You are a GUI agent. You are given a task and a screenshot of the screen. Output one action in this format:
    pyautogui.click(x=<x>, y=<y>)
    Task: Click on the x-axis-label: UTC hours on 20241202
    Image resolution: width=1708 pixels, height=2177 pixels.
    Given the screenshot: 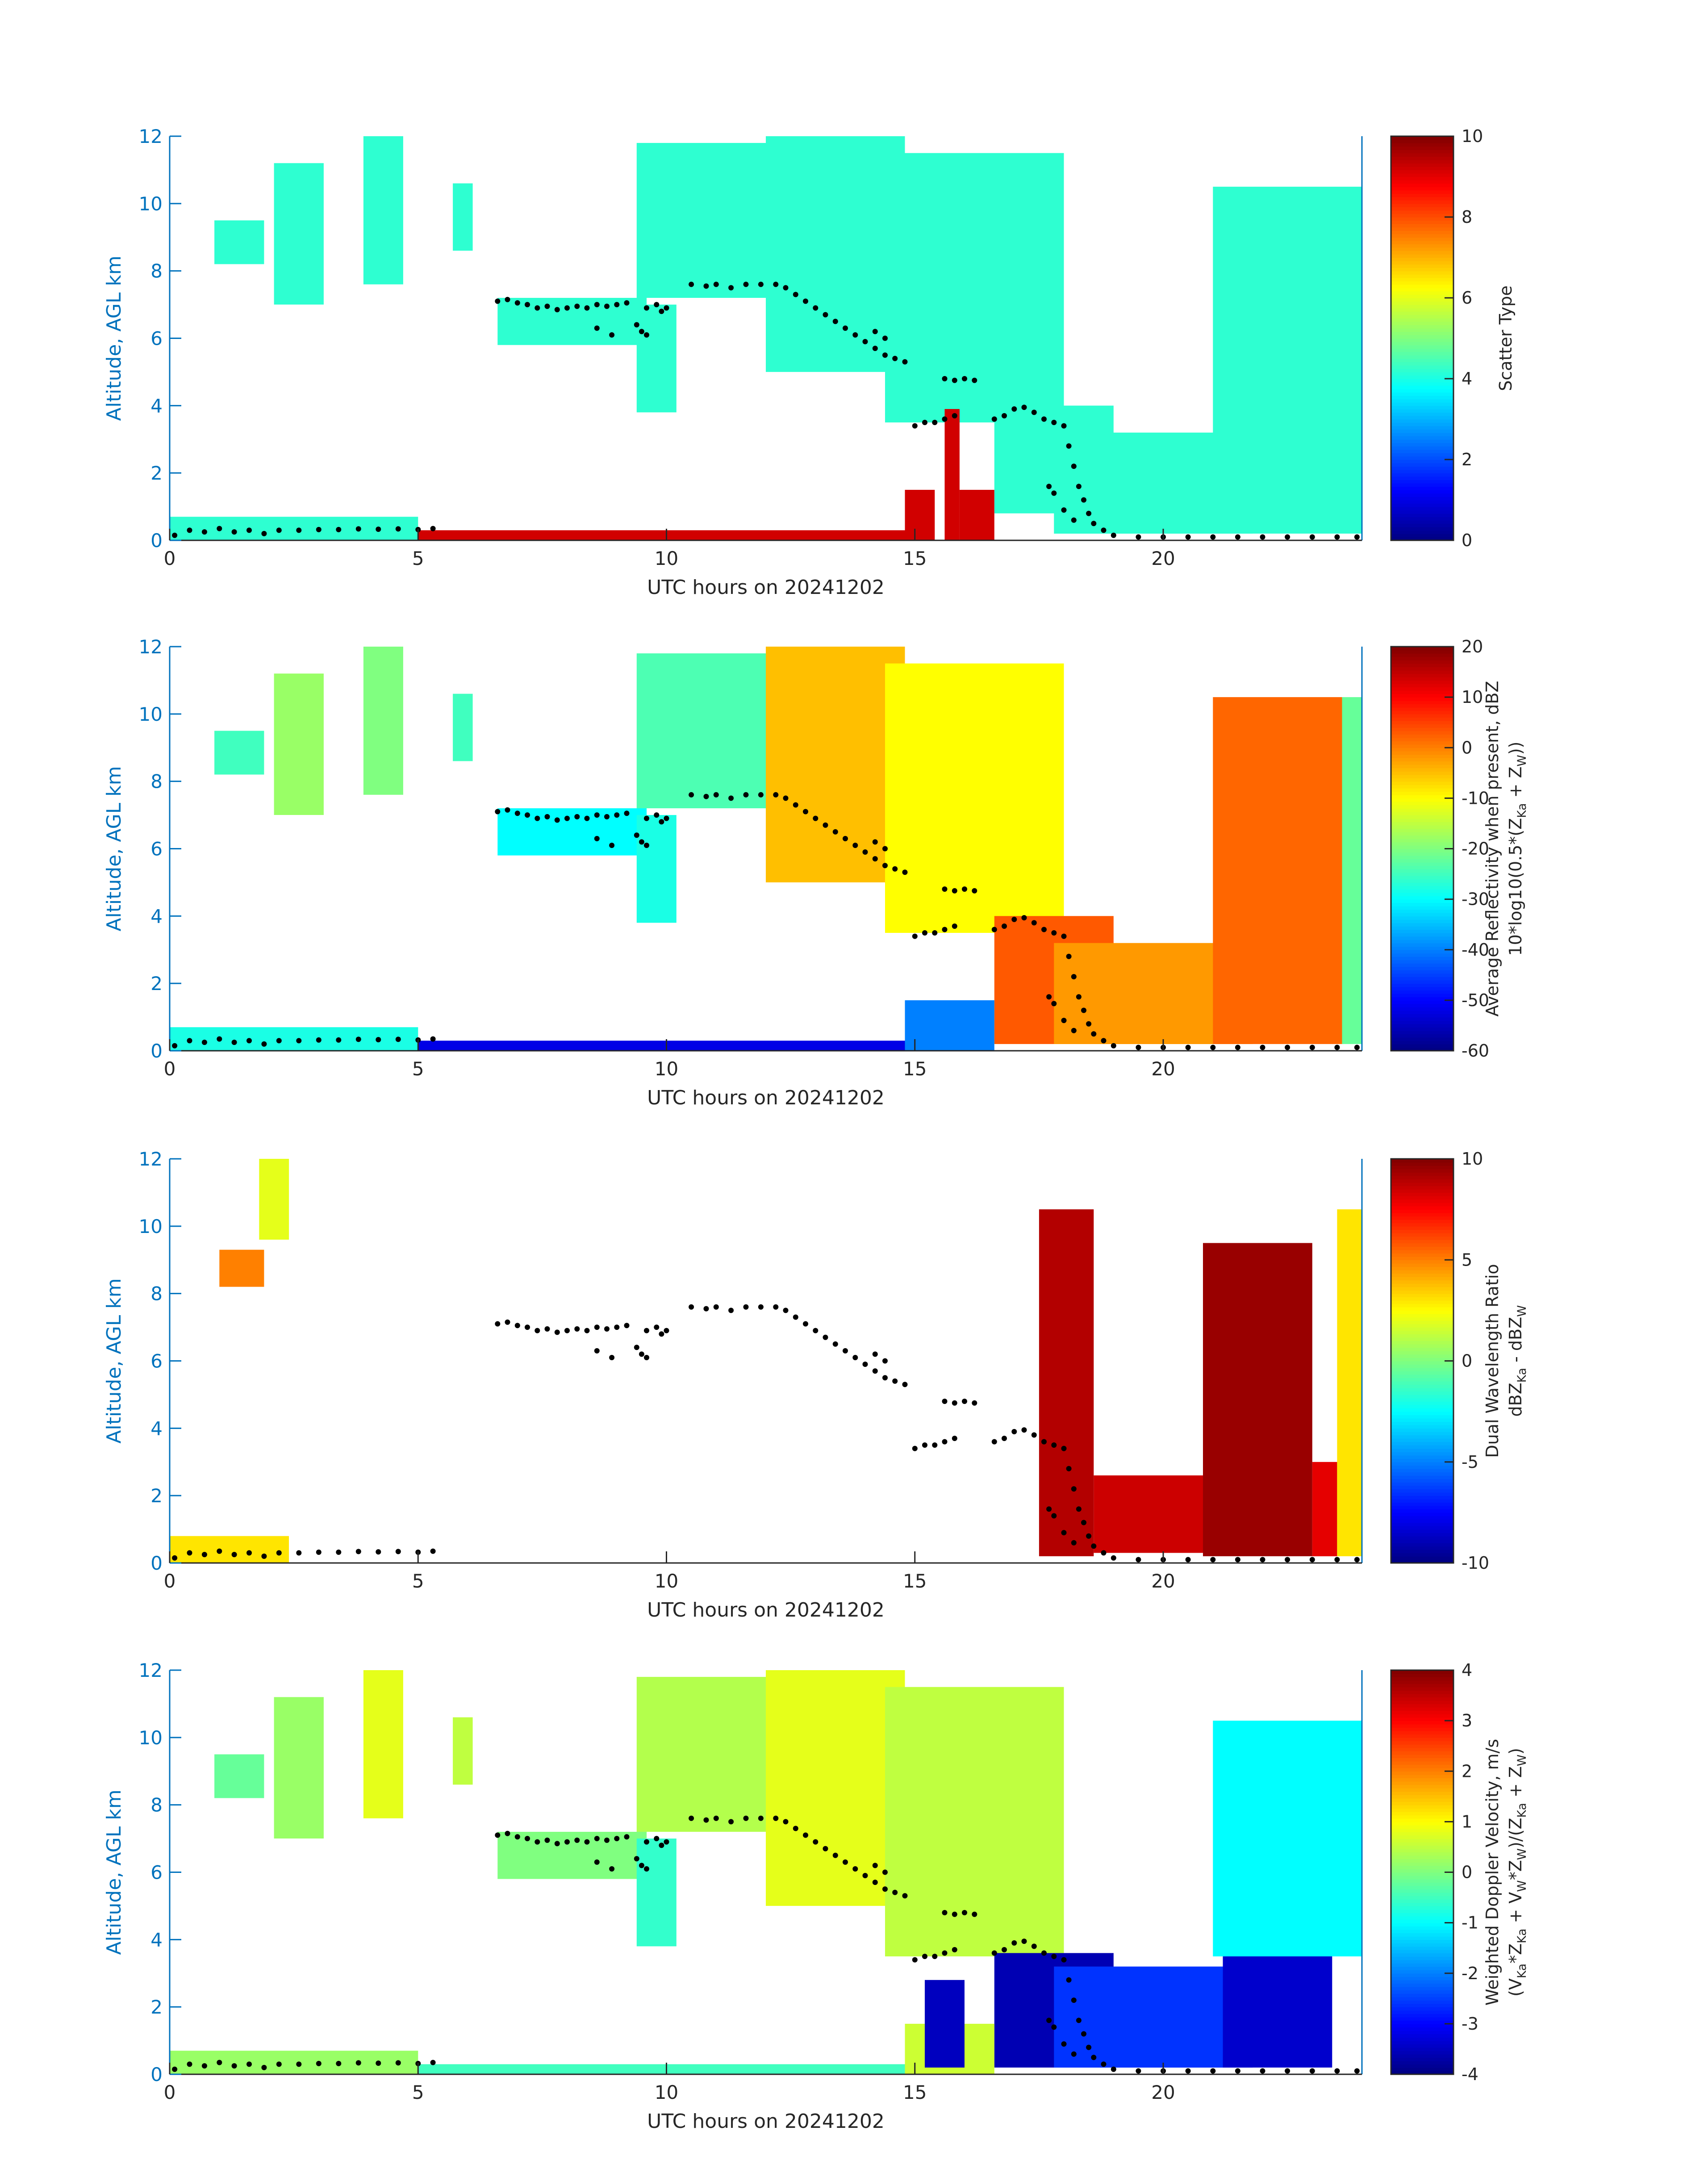 What is the action you would take?
    pyautogui.click(x=766, y=587)
    